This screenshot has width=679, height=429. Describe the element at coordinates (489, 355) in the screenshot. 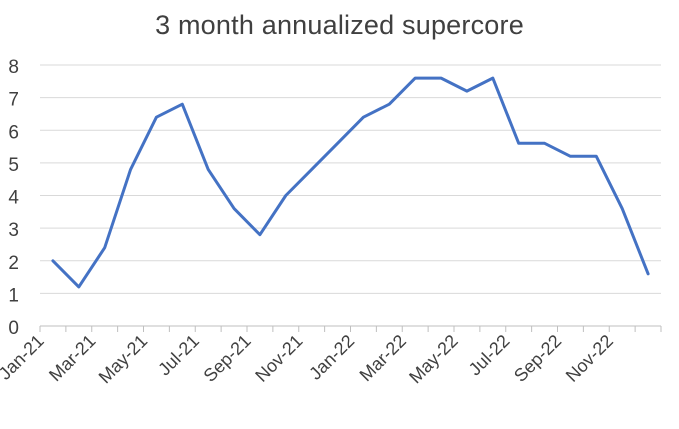

I see `x-tick-label: Jul-22` at that location.